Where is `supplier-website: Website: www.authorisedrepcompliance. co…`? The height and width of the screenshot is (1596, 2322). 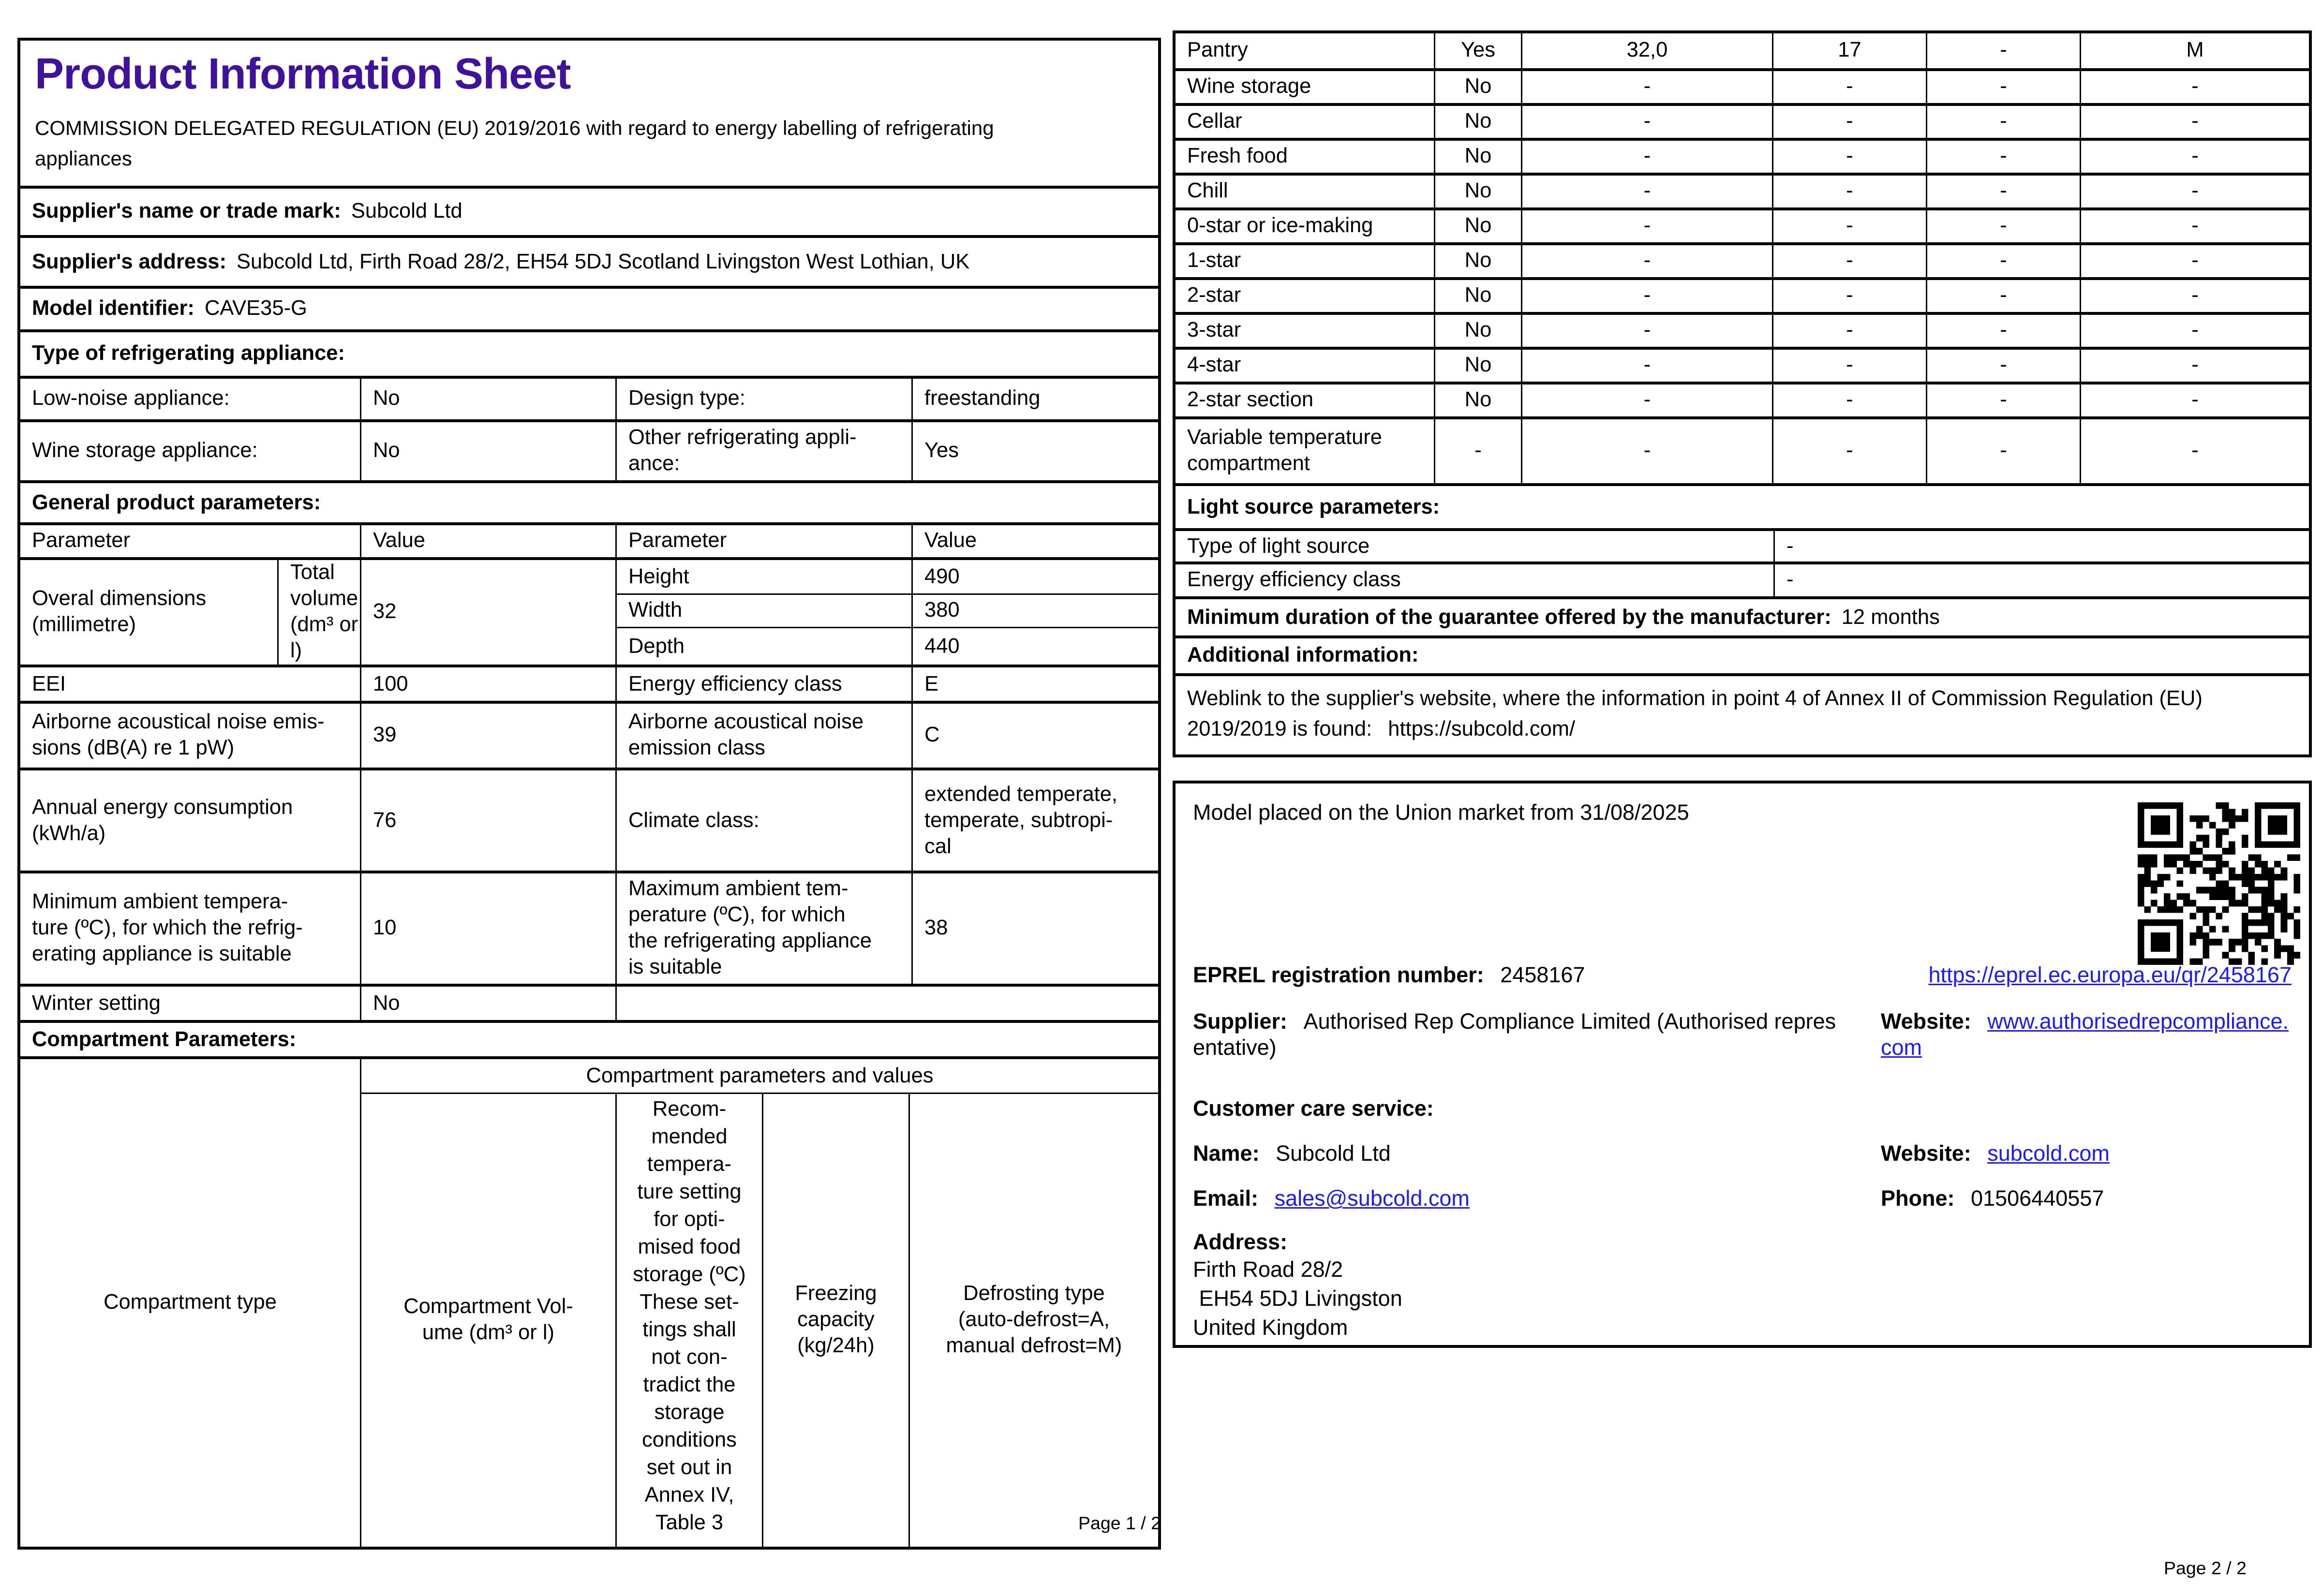
supplier-website: Website: www.authorisedrepcompliance. co… is located at coordinates (2086, 1036).